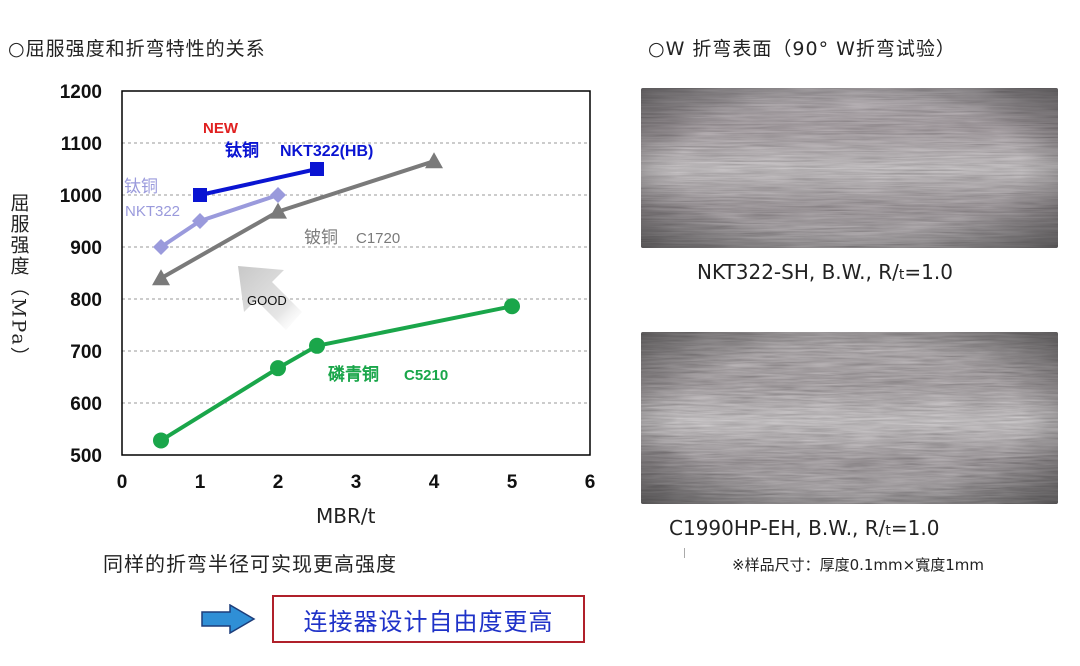 The height and width of the screenshot is (666, 1080). I want to click on x-tick-label-1: 1, so click(200, 482).